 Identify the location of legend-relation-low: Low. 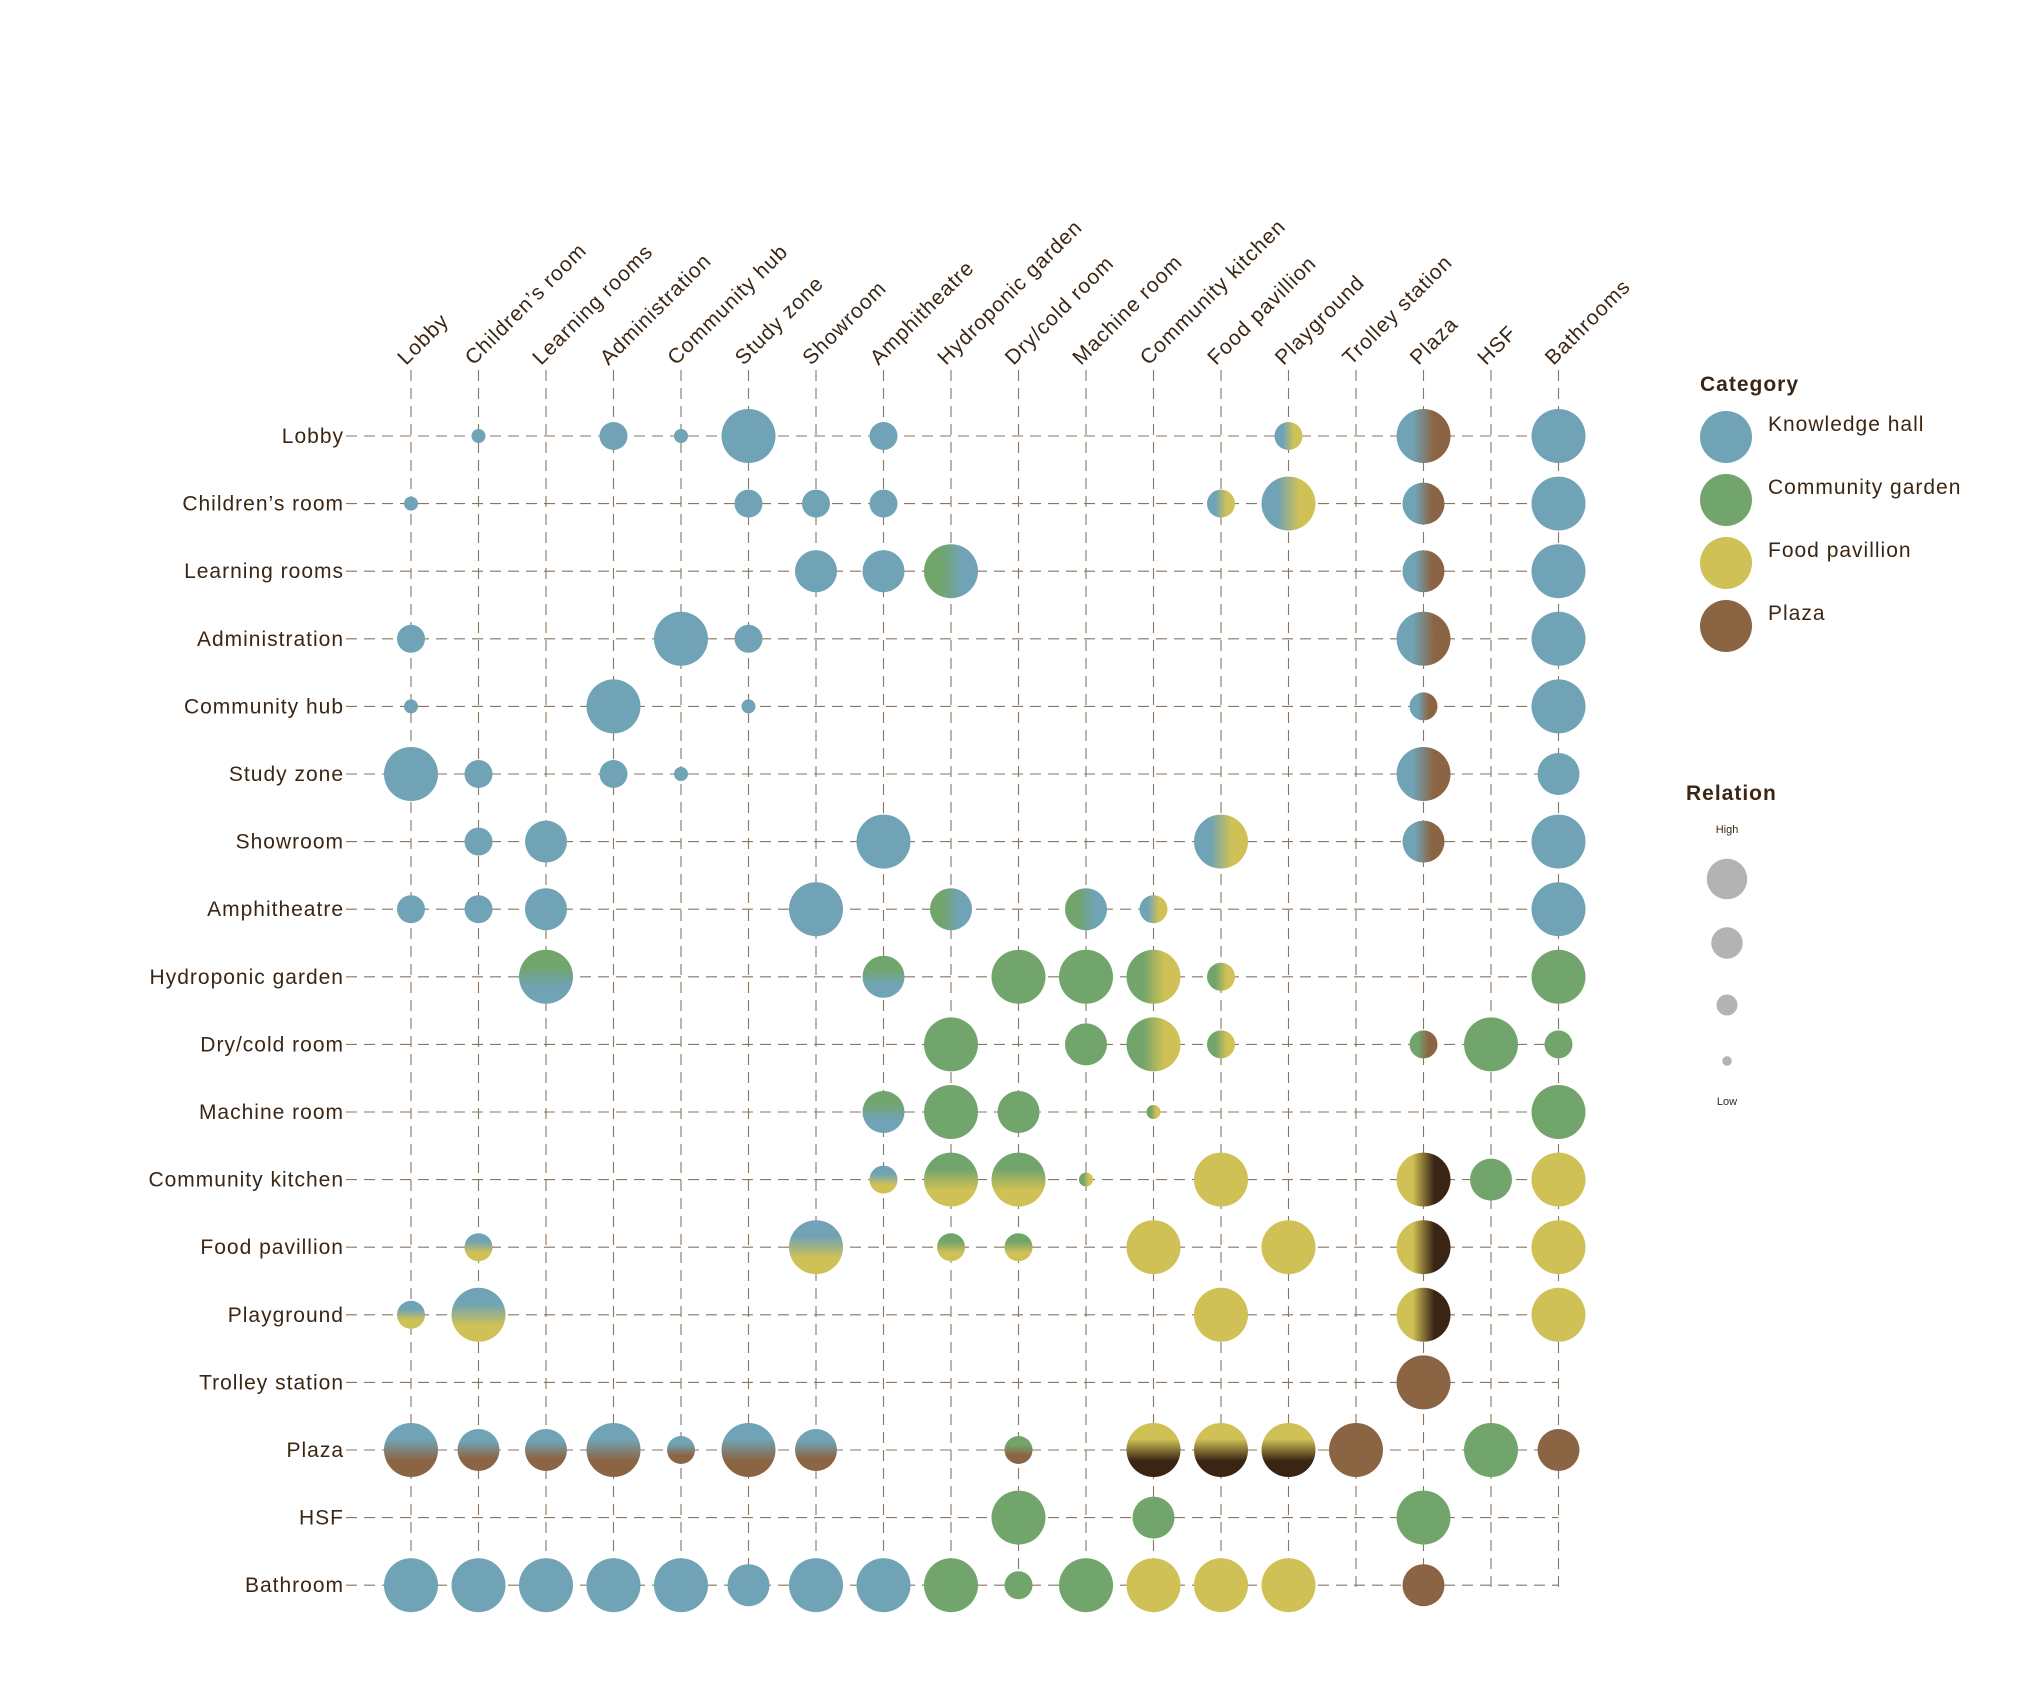
(1727, 1102).